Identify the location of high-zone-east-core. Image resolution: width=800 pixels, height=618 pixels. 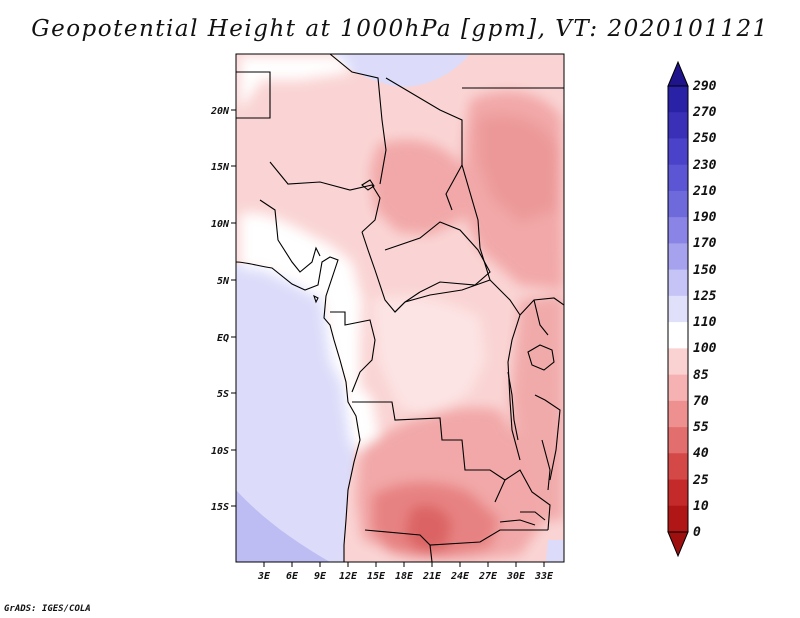
(518, 168).